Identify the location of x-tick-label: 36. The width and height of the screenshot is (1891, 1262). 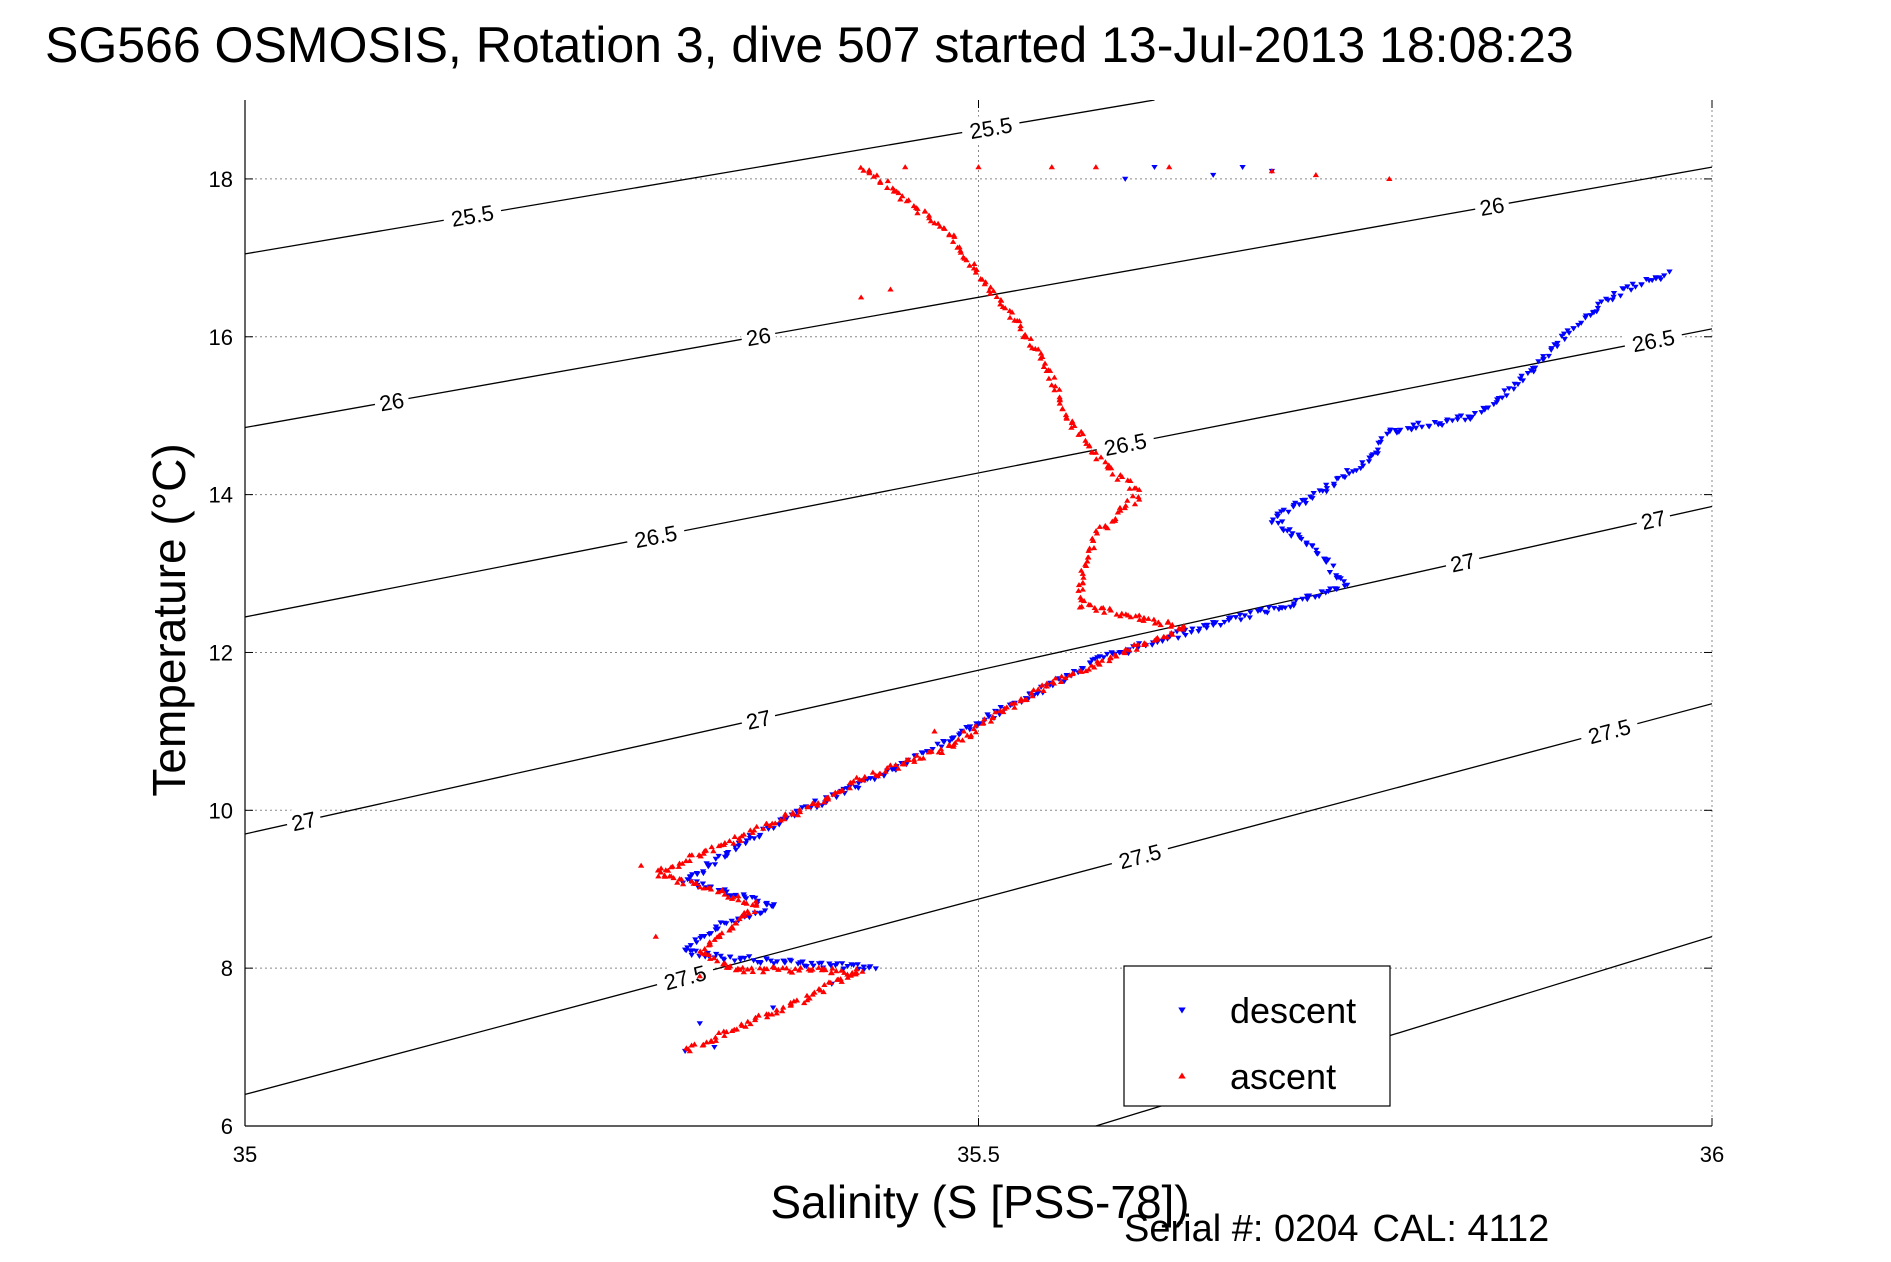
(1712, 1154).